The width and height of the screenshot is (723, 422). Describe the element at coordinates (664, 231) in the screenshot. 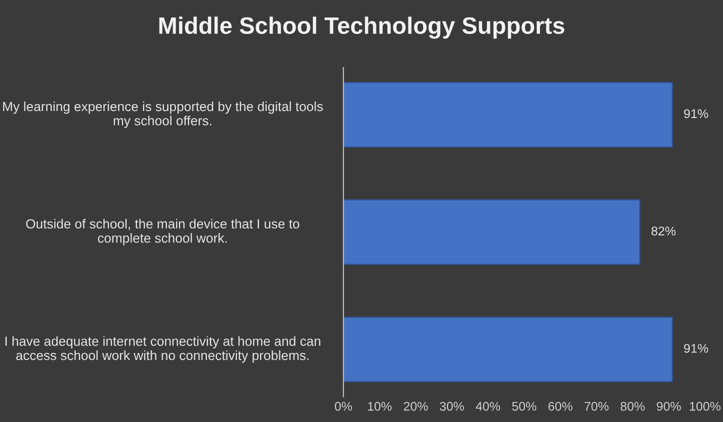

I see `data-label: 82%` at that location.